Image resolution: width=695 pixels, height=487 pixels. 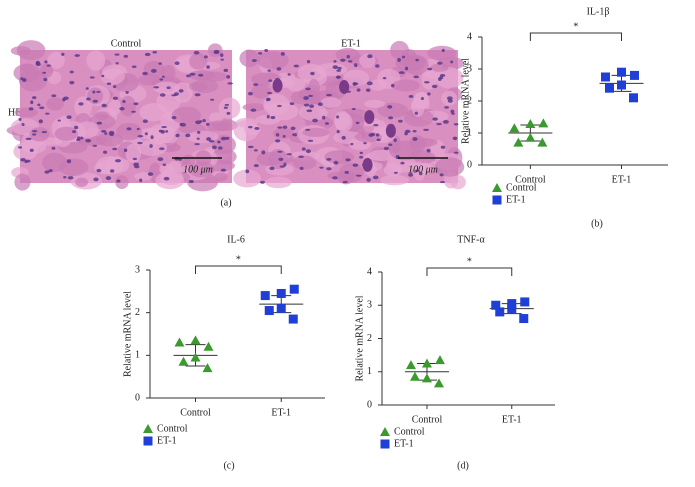 What do you see at coordinates (469, 100) in the screenshot?
I see `y-tick-label: 2` at bounding box center [469, 100].